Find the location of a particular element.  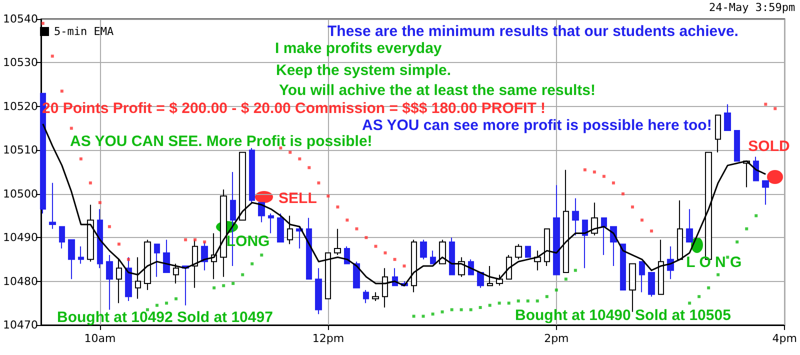

annotation: AS YOU CAN SEE. More Profit is possible! is located at coordinates (221, 141).